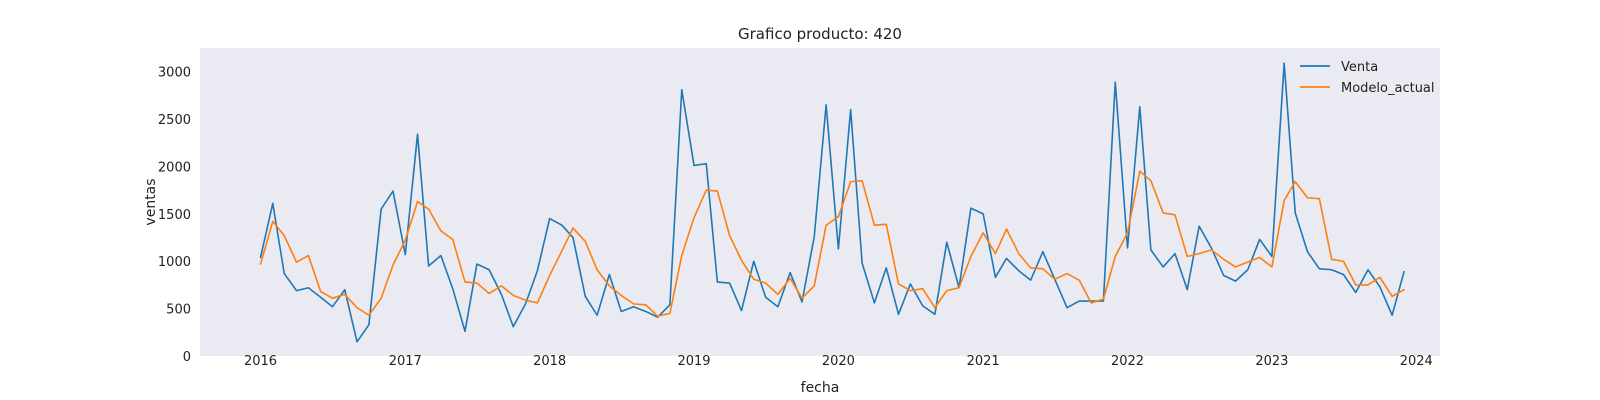 Image resolution: width=1600 pixels, height=400 pixels. I want to click on x-tick-label: 2024, so click(1416, 361).